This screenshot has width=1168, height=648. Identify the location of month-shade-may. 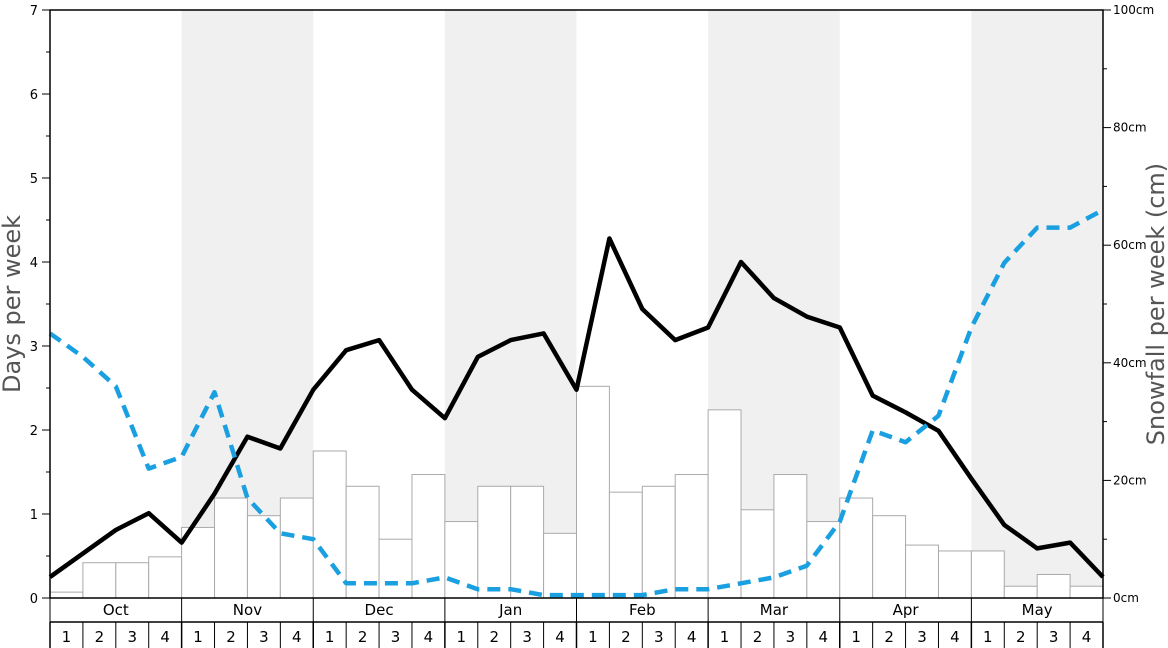
(1037, 304).